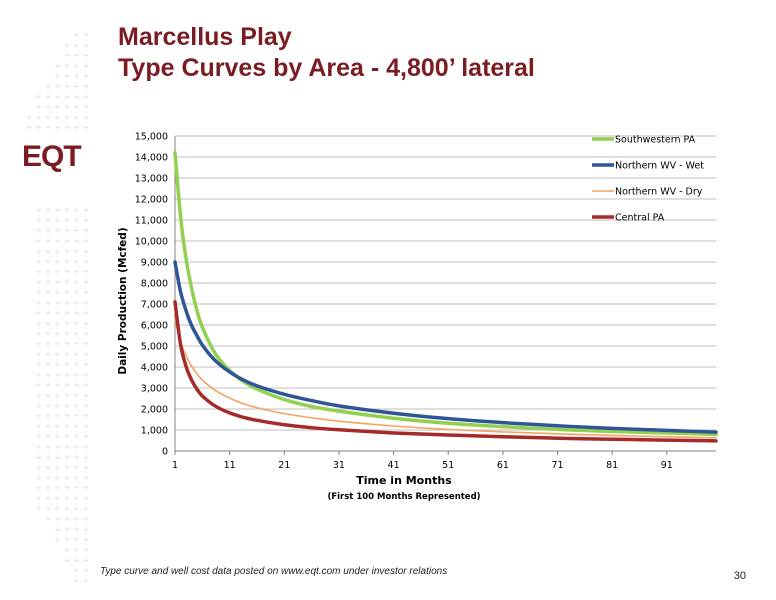 The height and width of the screenshot is (600, 776). I want to click on y-tick-label: 5,000, so click(154, 347).